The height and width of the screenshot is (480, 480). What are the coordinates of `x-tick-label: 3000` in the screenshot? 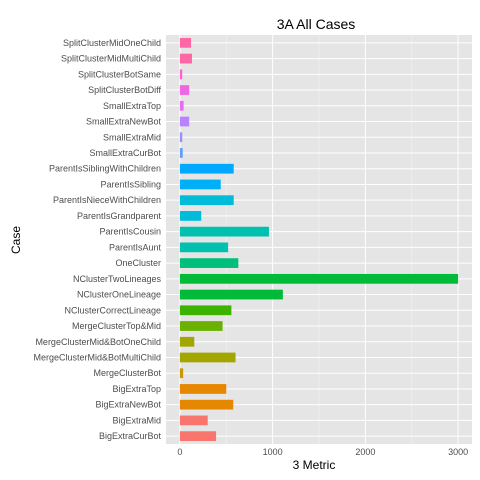 It's located at (458, 452).